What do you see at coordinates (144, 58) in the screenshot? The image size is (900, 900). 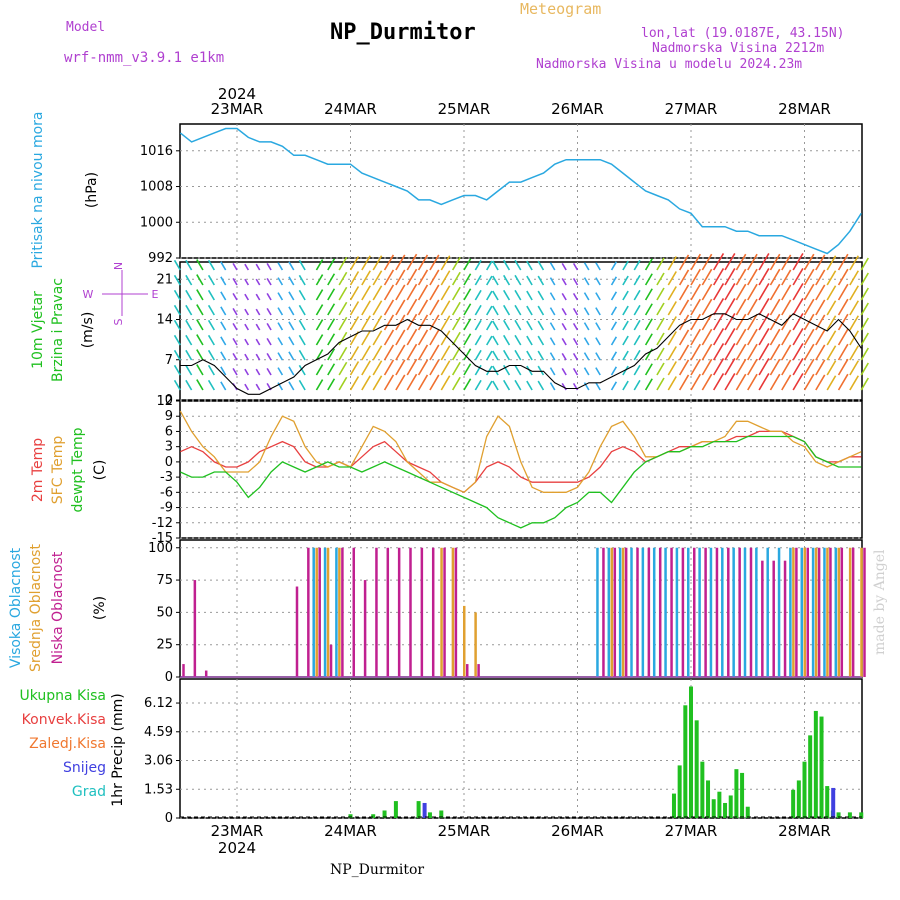 I see `model-name: wrf-nmm_v3.9.1 e1km` at bounding box center [144, 58].